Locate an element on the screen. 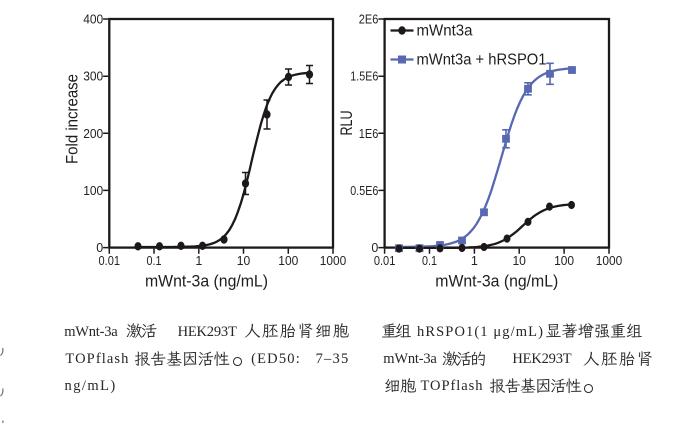 The image size is (700, 423). svg-text: 0.5E6 is located at coordinates (364, 191).